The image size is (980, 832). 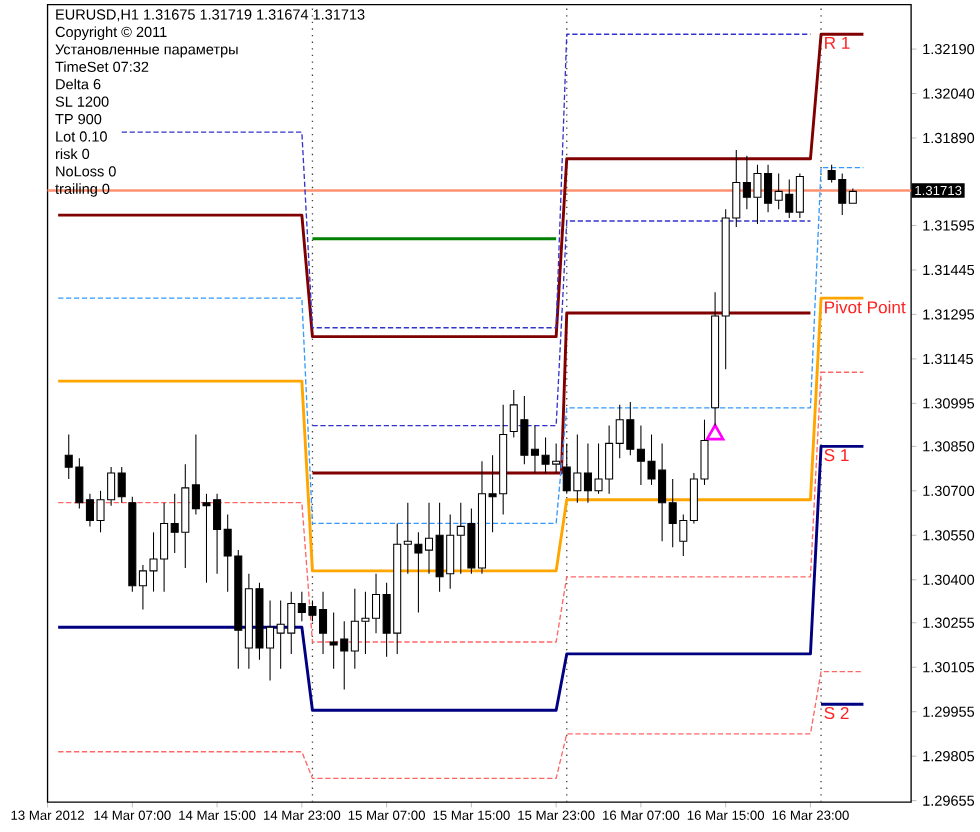 I want to click on annotation: S 2, so click(x=836, y=713).